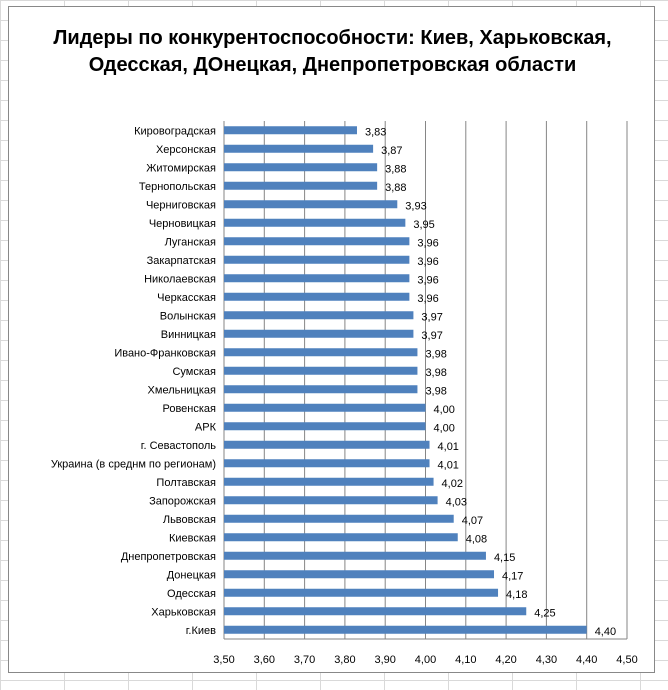  What do you see at coordinates (133, 464) in the screenshot?
I see `category-label: Украина (в среднм по регионам)` at bounding box center [133, 464].